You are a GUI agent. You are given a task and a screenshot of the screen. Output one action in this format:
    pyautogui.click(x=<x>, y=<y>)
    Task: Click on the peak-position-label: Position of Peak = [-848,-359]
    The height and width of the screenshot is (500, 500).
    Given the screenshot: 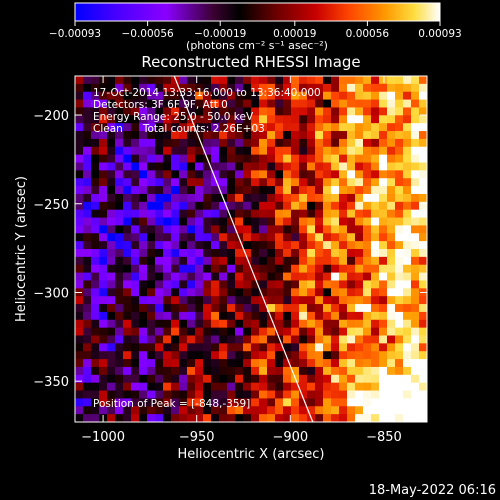 What is the action you would take?
    pyautogui.click(x=171, y=404)
    